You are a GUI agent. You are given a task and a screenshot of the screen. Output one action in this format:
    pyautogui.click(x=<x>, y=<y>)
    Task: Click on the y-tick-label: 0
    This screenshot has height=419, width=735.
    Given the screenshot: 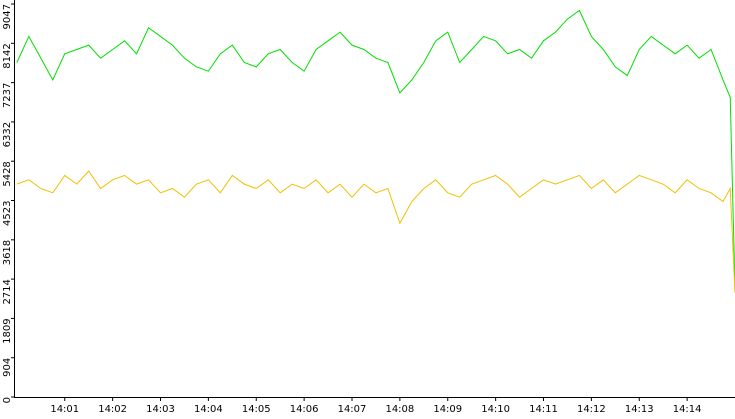 What is the action you would take?
    pyautogui.click(x=7, y=400)
    